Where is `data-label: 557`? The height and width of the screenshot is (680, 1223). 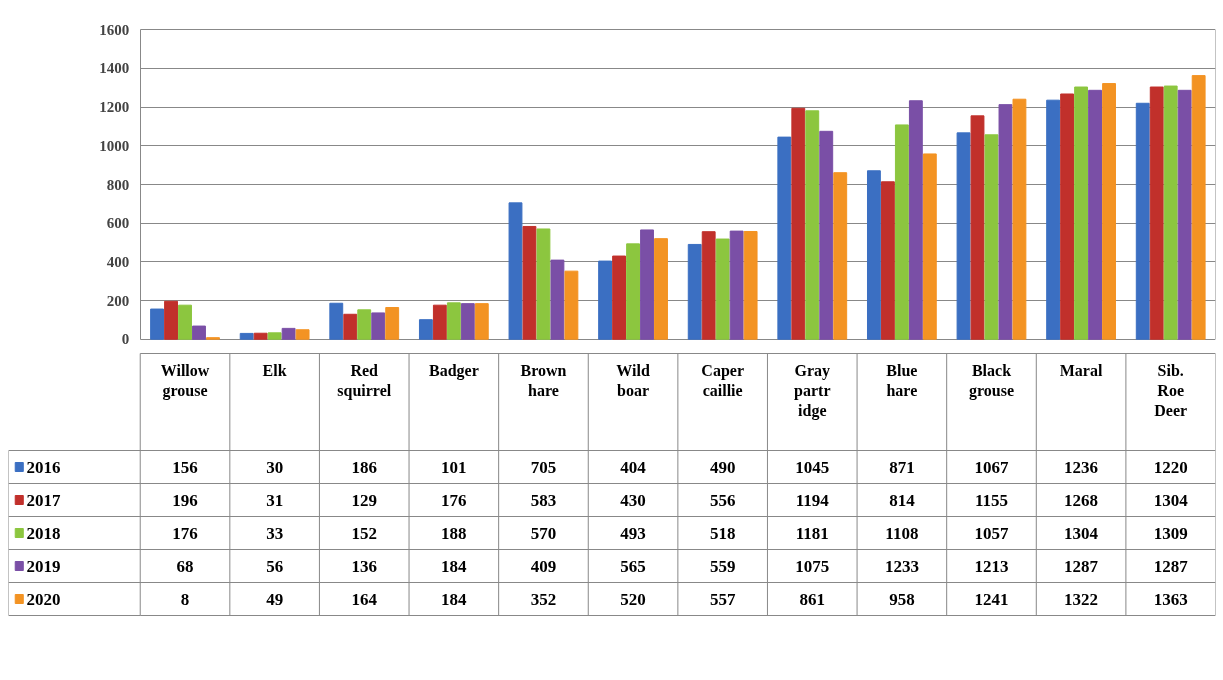 data-label: 557 is located at coordinates (722, 599).